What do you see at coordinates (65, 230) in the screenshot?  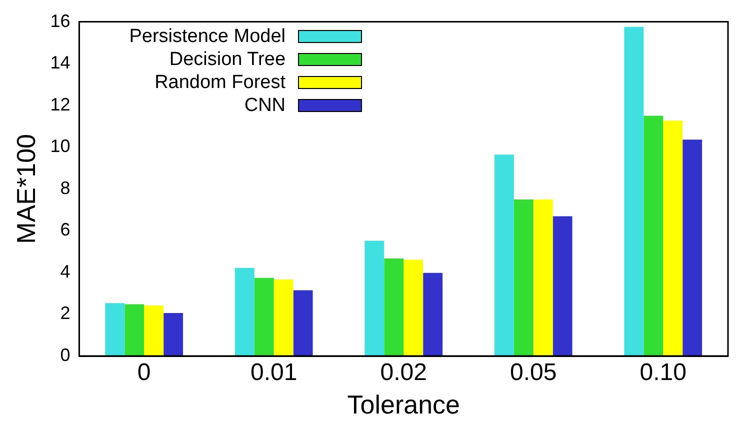 I see `y-tick-label: 6` at bounding box center [65, 230].